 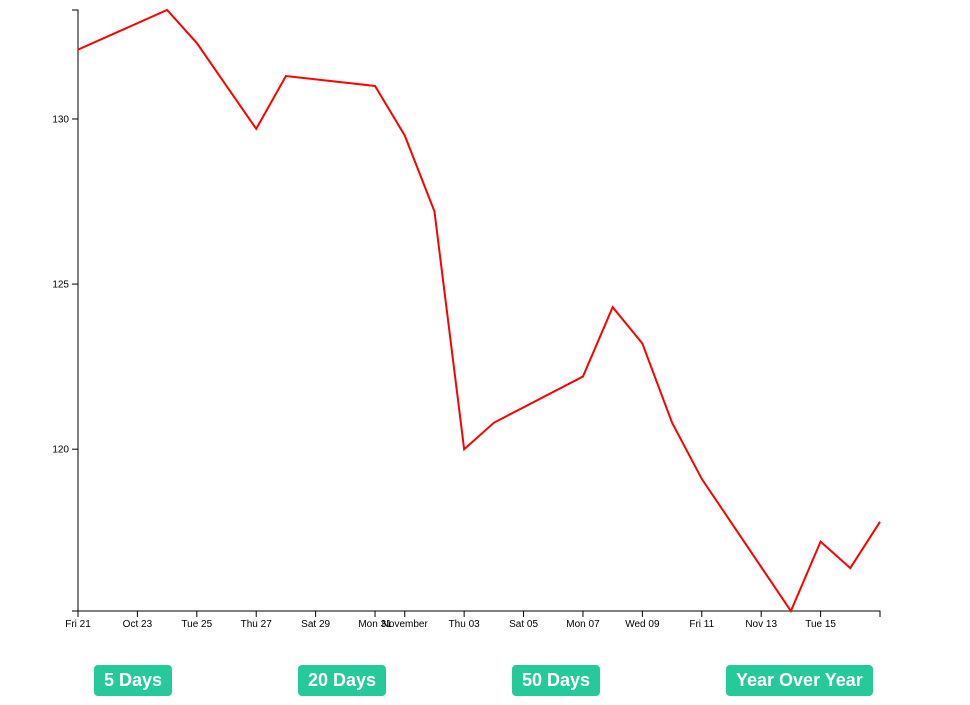 I want to click on x-tick-label: Thu 27, so click(x=257, y=624).